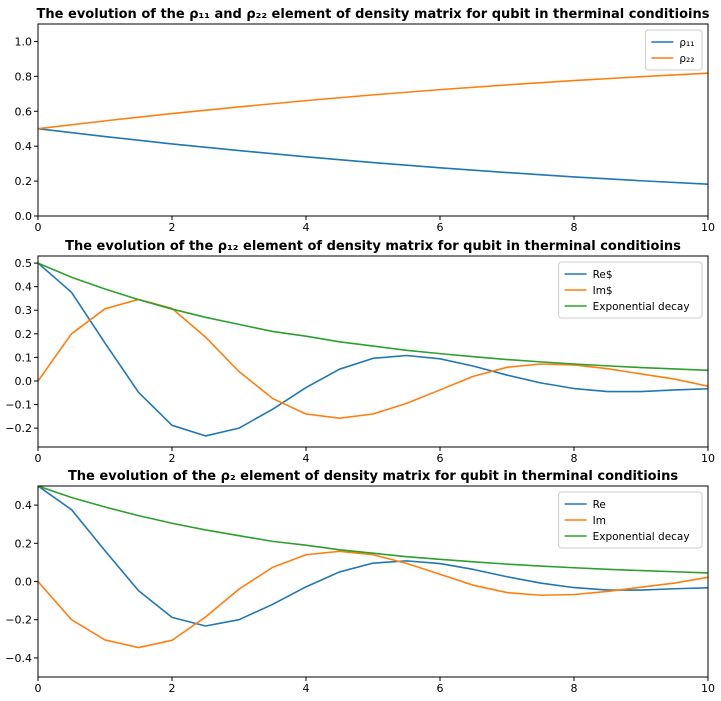 Image resolution: width=721 pixels, height=701 pixels. I want to click on legend: Re Im Exponential decay, so click(630, 520).